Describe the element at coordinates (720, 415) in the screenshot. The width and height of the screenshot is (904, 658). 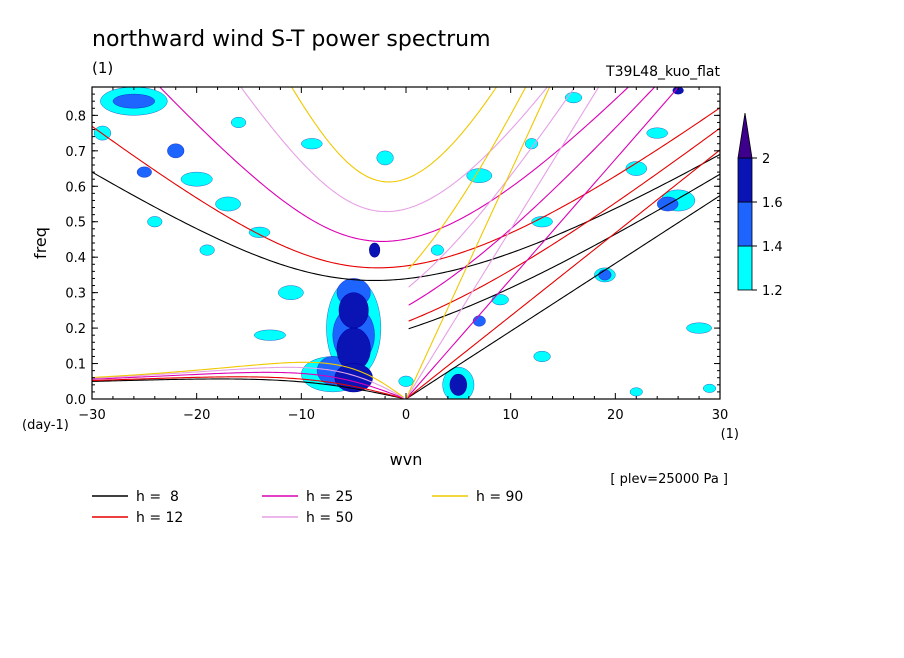
I see `x-tick-label: 30` at that location.